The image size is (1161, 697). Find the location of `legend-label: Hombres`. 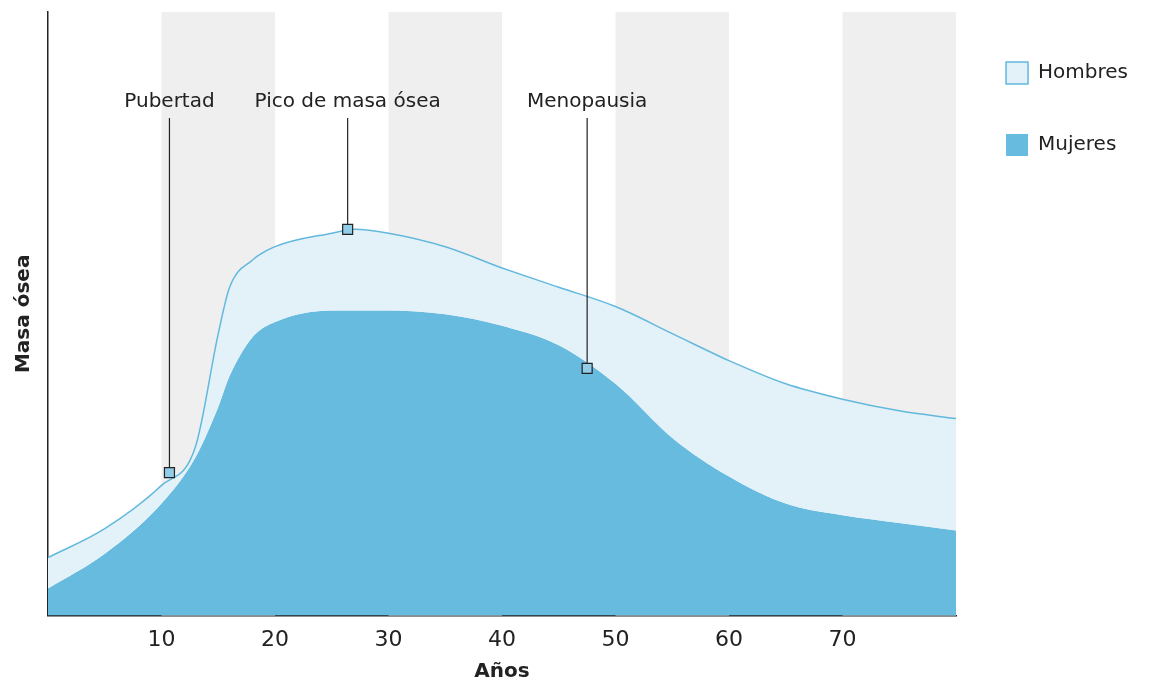

legend-label: Hombres is located at coordinates (1083, 71).